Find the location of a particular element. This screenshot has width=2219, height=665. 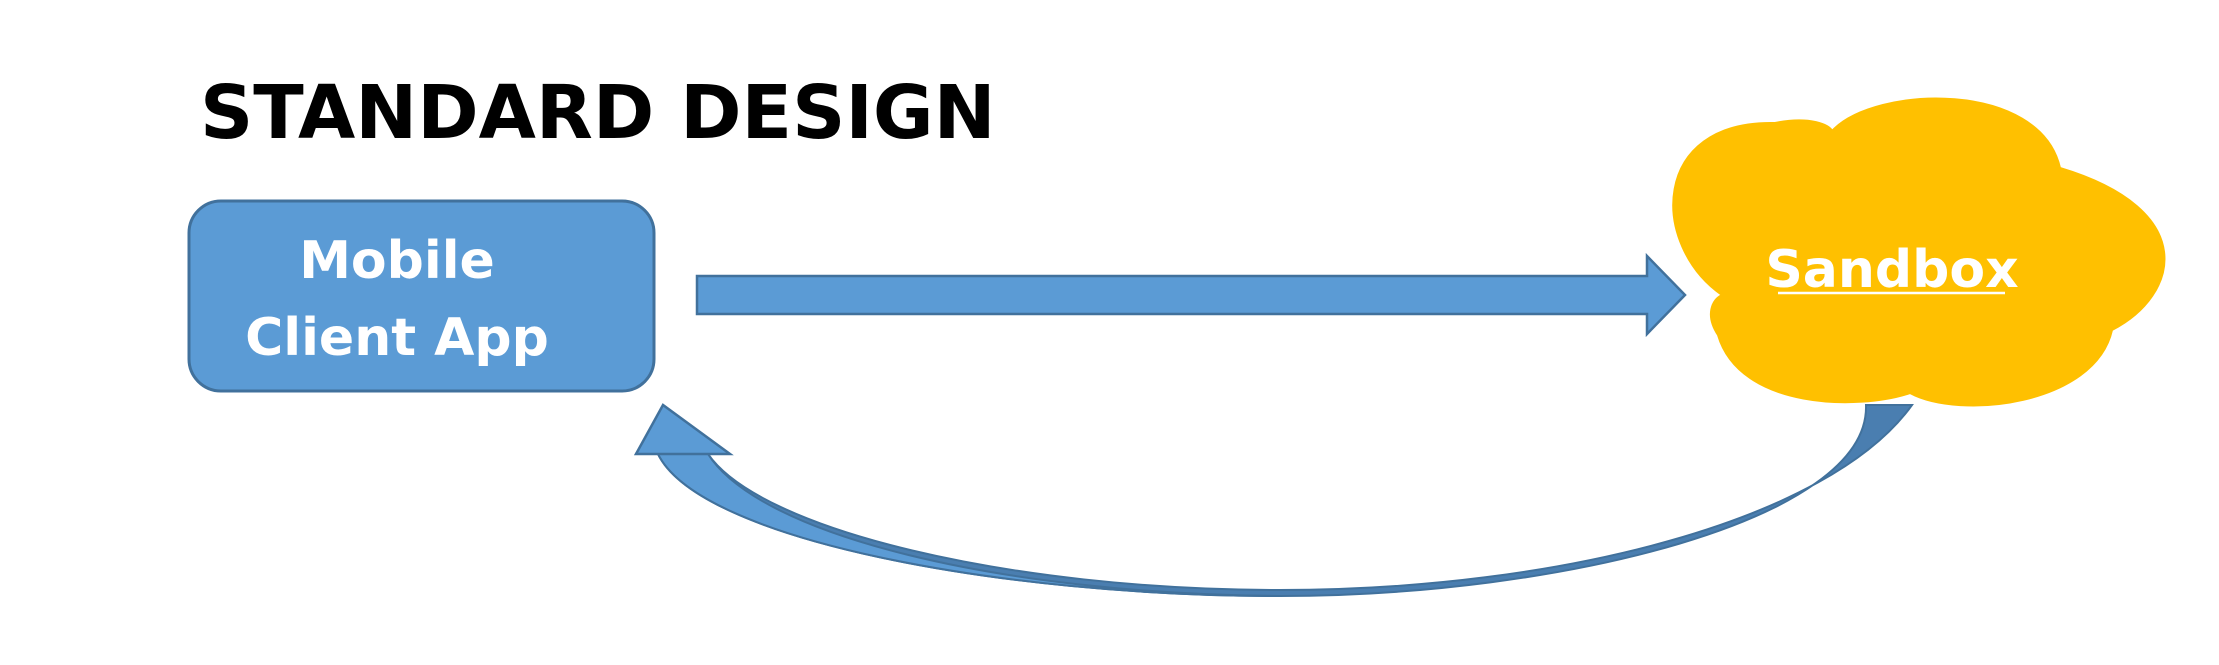

page-title: STANDARD DESIGN is located at coordinates (598, 113).